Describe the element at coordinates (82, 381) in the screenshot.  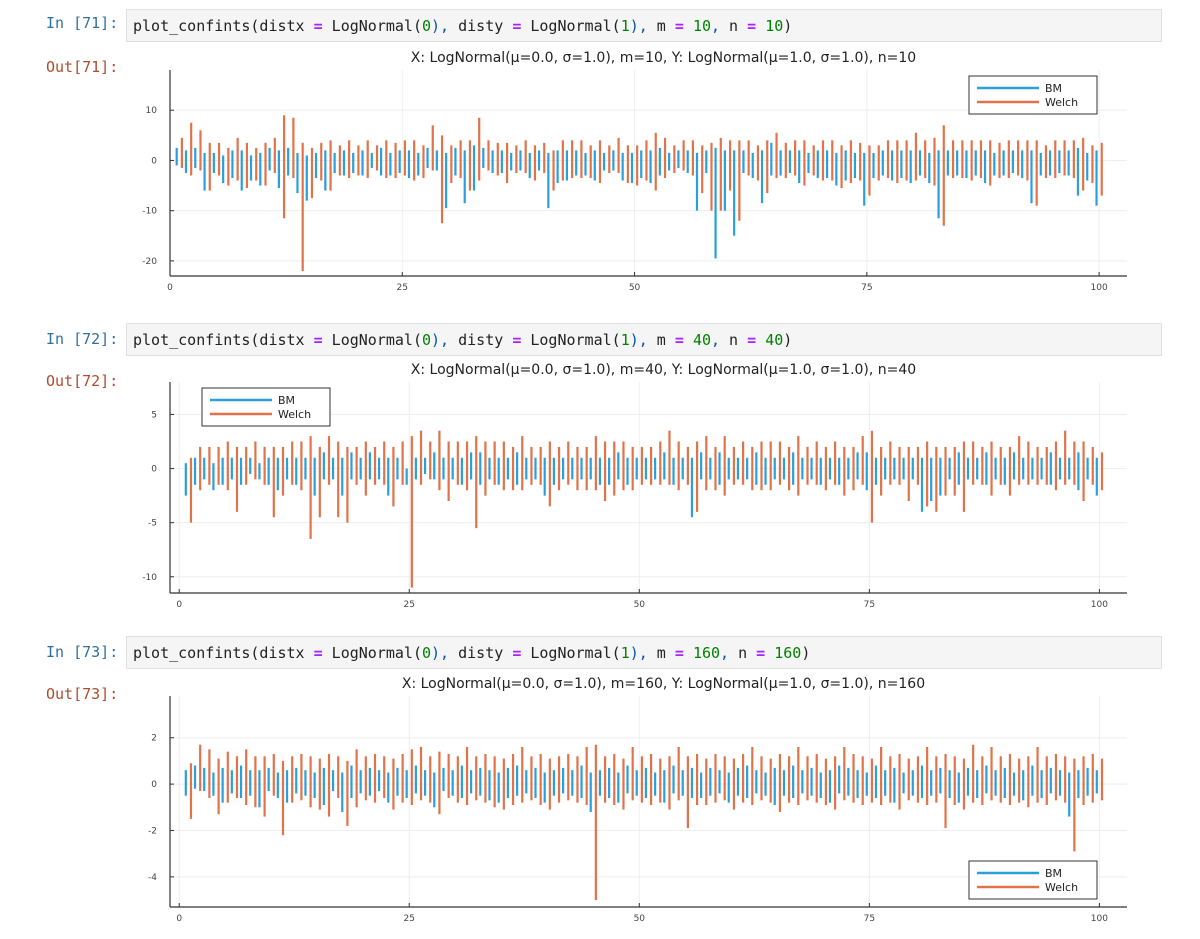
I see `output-prompt: Out[72]:` at that location.